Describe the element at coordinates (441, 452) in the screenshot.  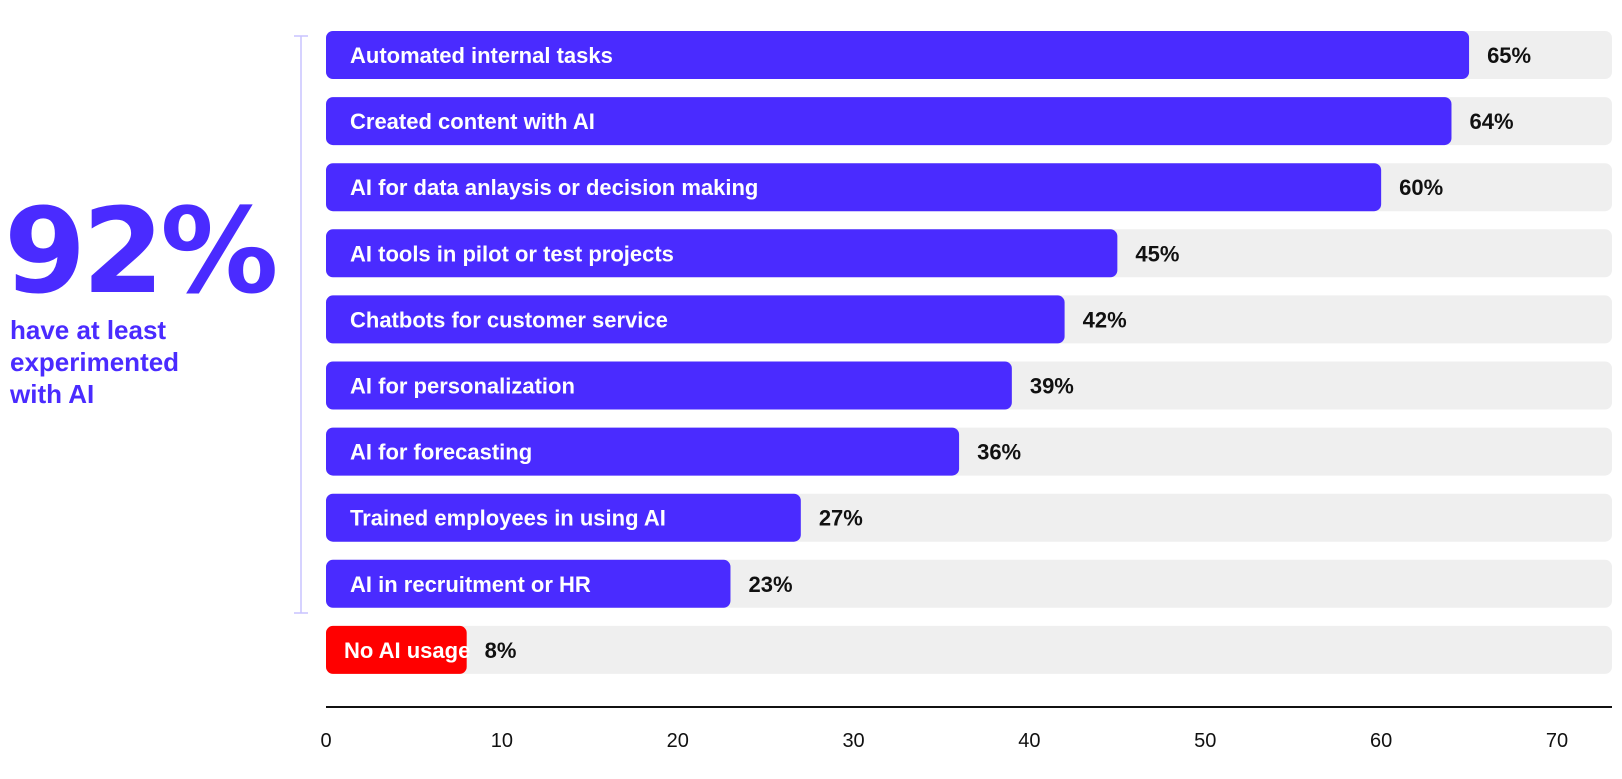
I see `bar-category-label: AI for forecasting` at that location.